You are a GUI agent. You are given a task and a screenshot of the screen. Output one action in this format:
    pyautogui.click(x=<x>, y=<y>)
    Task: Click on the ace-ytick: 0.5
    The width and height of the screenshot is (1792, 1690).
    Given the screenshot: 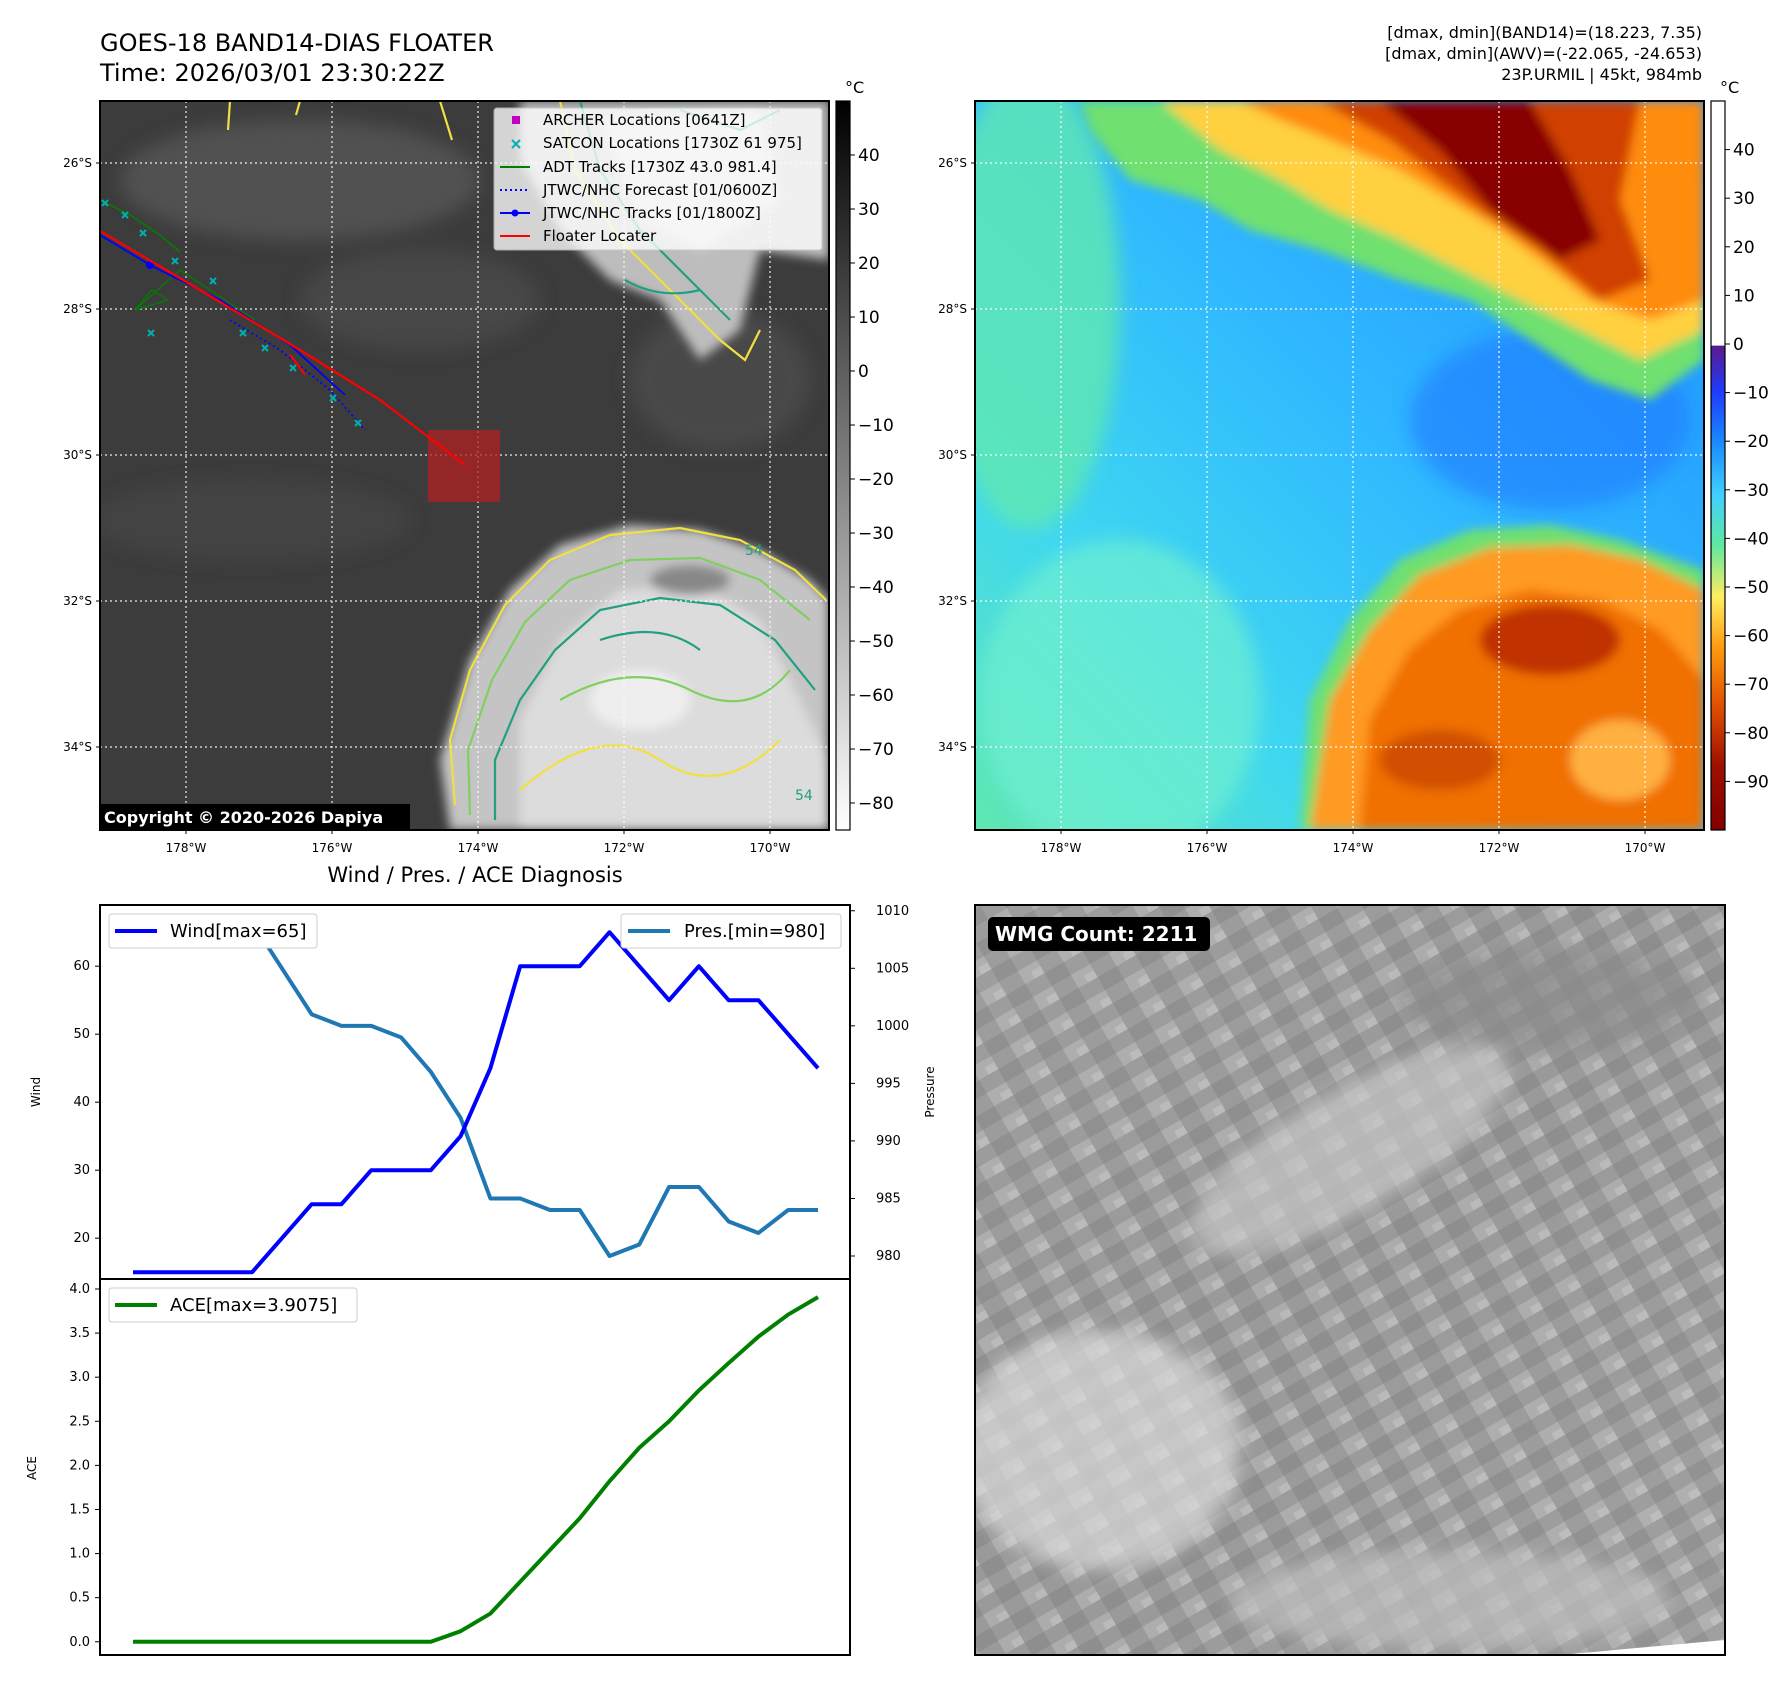 What is the action you would take?
    pyautogui.click(x=79, y=1598)
    